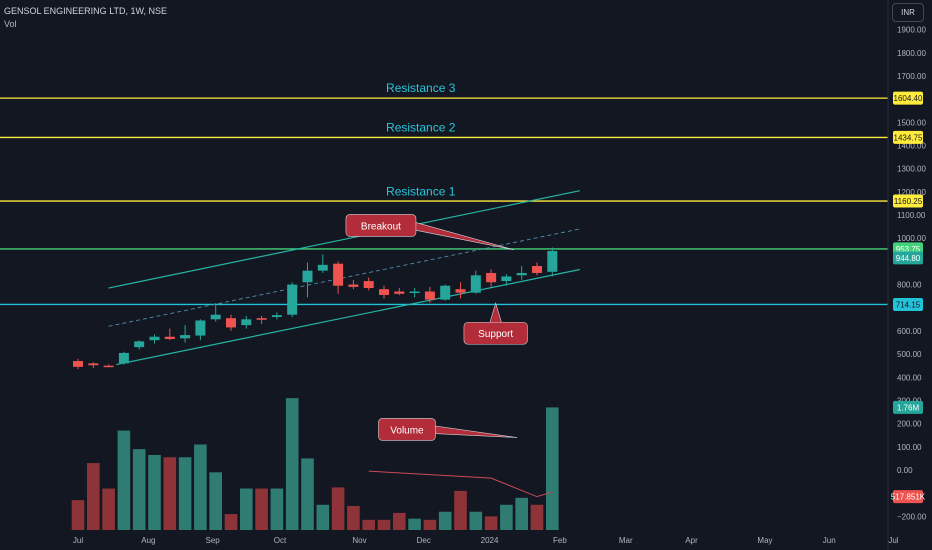 The height and width of the screenshot is (550, 932). Describe the element at coordinates (908, 201) in the screenshot. I see `axis-badge-label: 1160.25` at that location.